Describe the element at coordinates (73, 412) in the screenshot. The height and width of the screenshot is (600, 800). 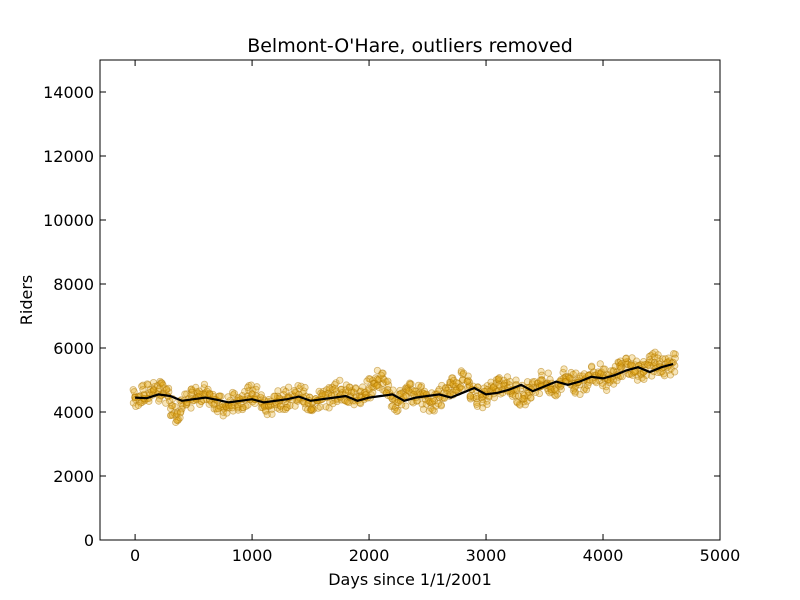
I see `y-tick-label: 4000` at that location.